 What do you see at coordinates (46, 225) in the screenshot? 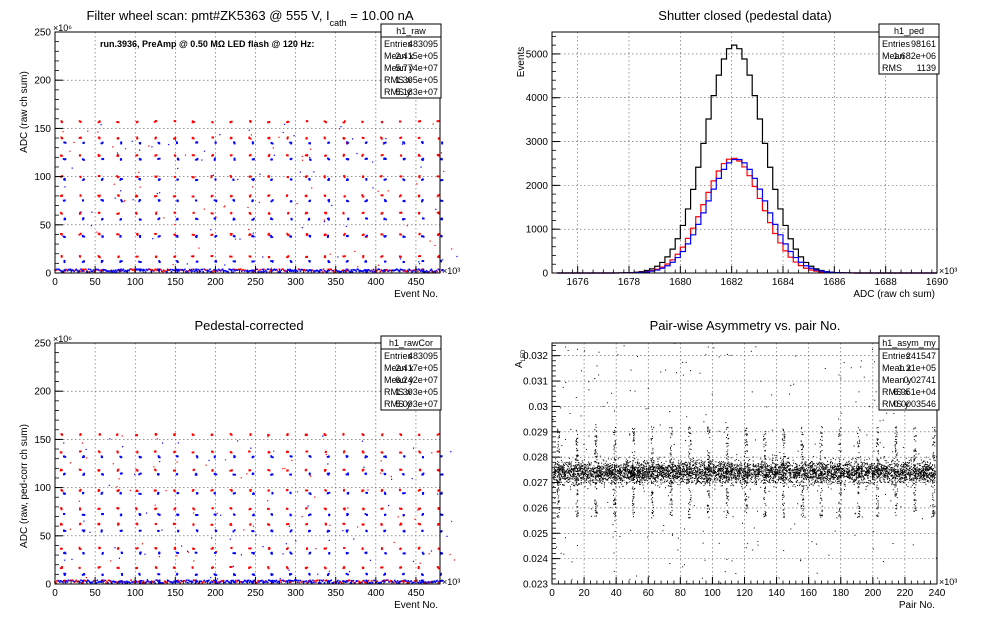
I see `y-tick-label: 50` at bounding box center [46, 225].